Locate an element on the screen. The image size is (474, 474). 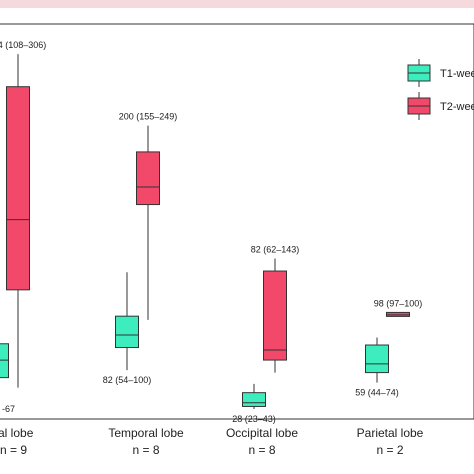
data-label: 82 (62–143) is located at coordinates (275, 249).